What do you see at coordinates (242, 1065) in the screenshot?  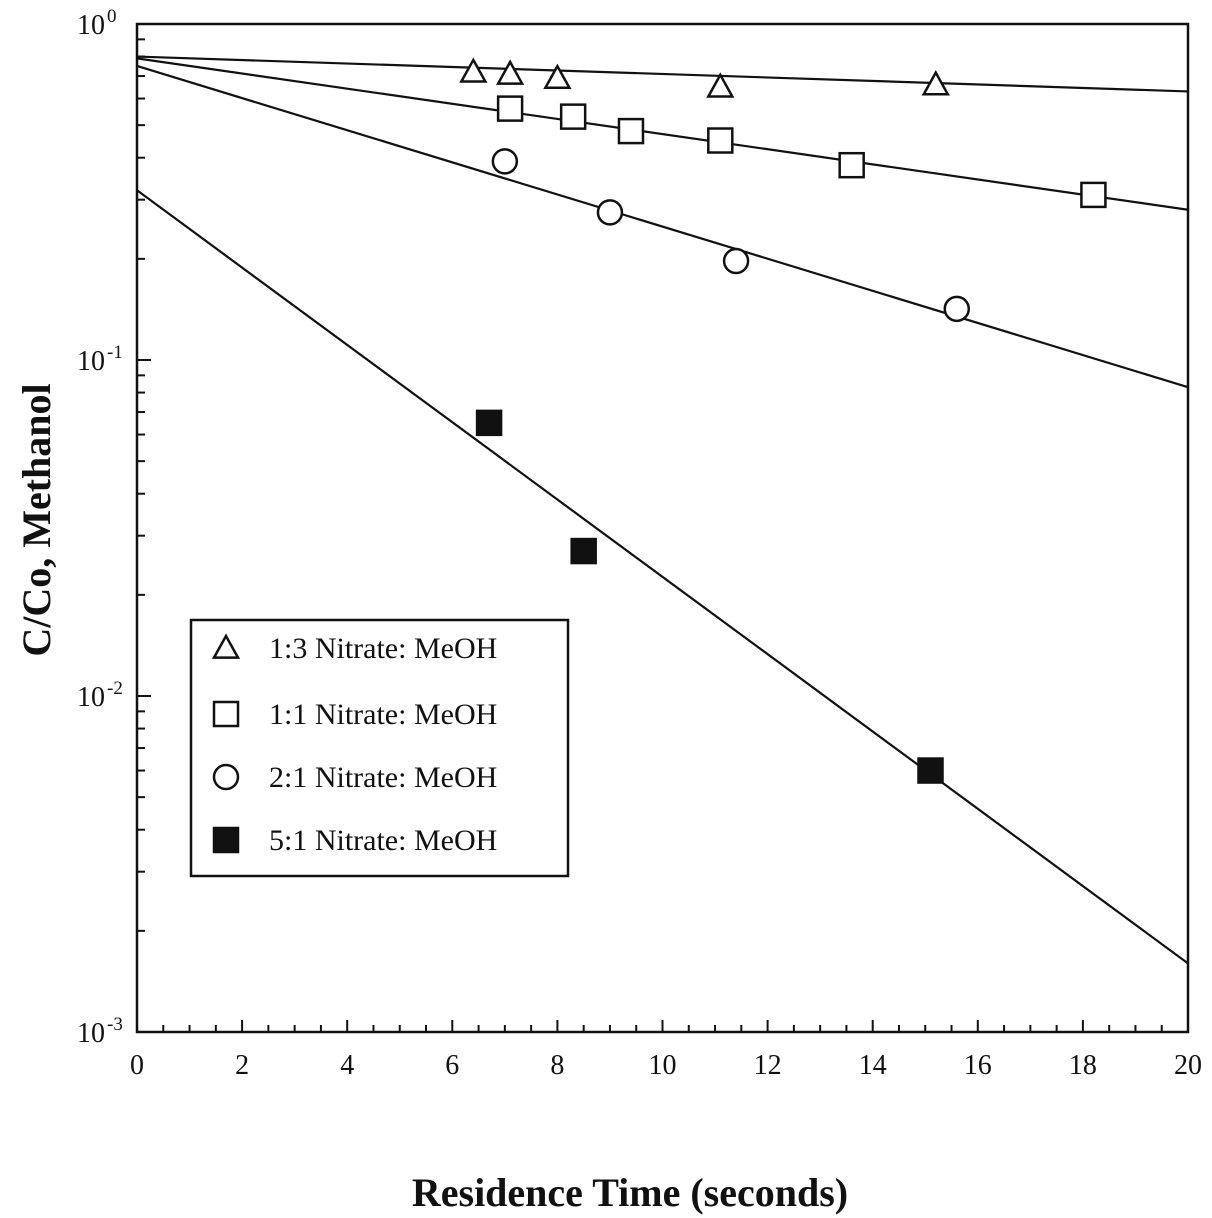 I see `x-tick-label: 2` at bounding box center [242, 1065].